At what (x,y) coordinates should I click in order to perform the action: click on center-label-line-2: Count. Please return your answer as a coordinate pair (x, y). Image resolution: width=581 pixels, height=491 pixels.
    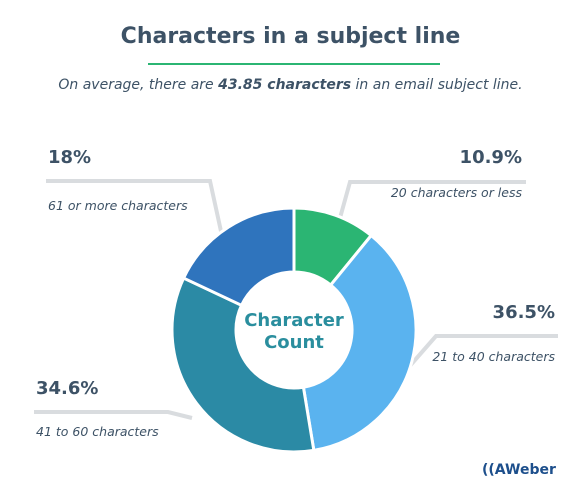
    Looking at the image, I should click on (294, 342).